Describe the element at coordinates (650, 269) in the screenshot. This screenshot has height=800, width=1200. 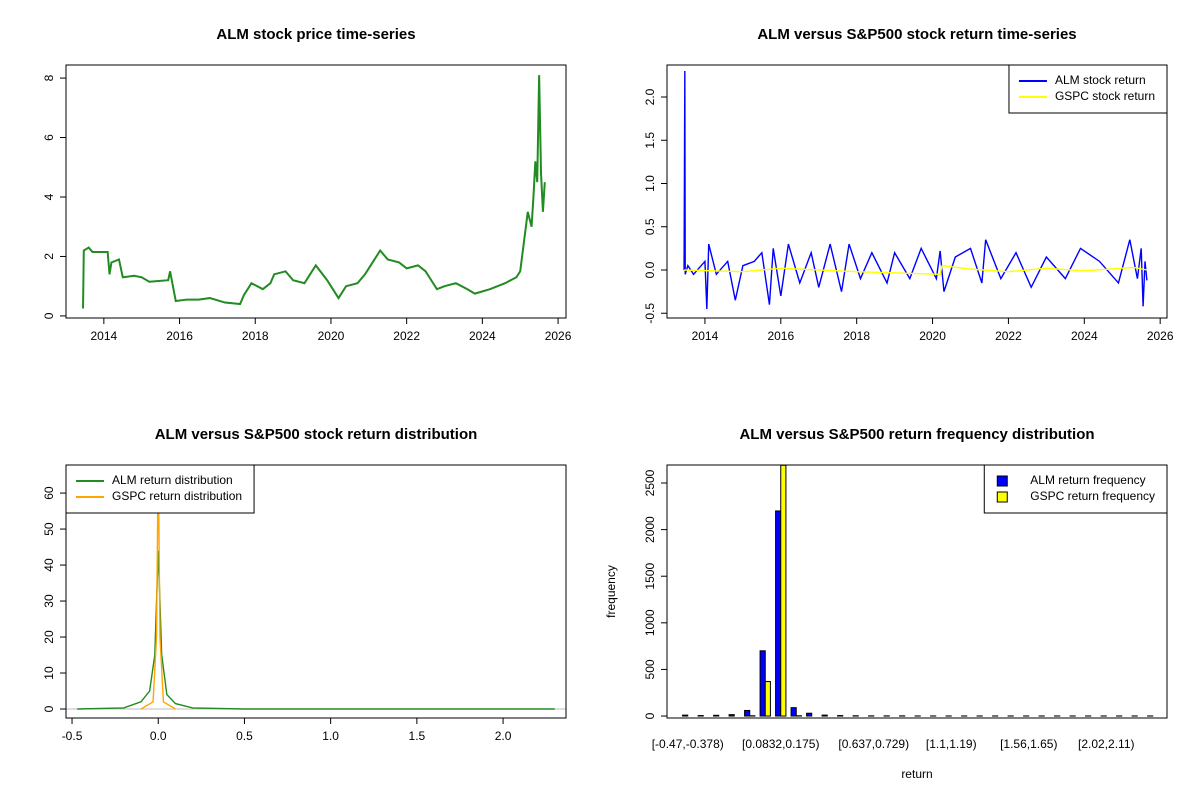
I see `y-tick-label: 0.0` at that location.